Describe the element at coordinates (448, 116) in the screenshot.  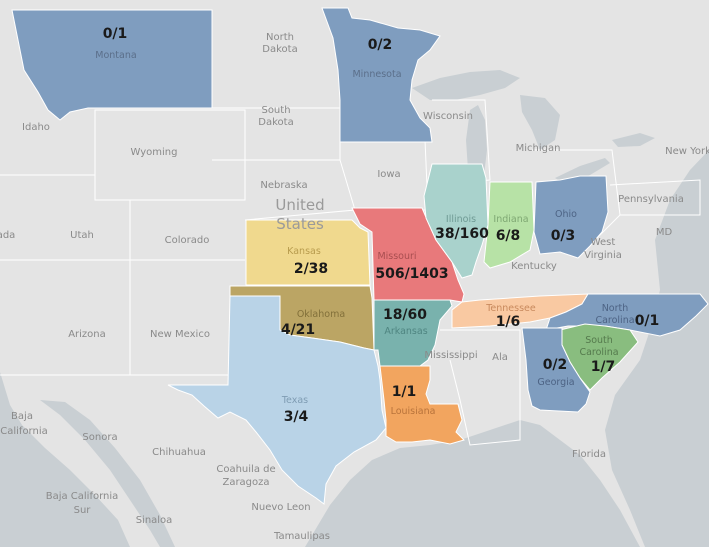
I see `label-wisconsin: Wisconsin` at that location.